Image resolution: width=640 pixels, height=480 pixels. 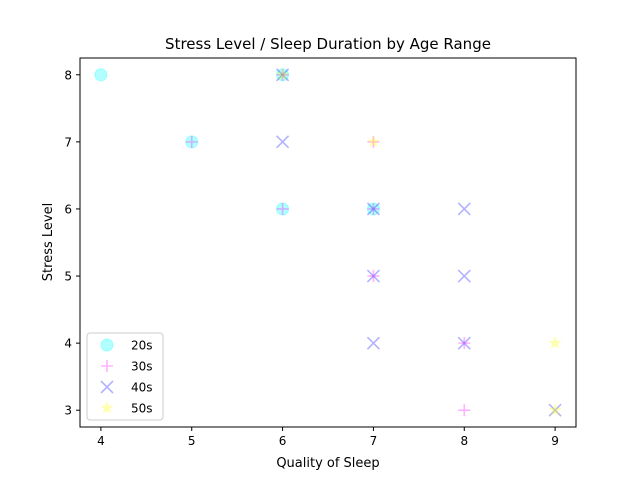 I want to click on legend-frame, so click(x=125, y=376).